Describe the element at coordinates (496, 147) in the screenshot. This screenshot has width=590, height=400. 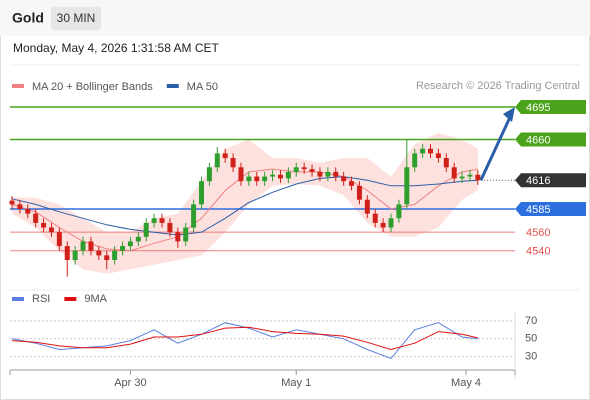
I see `forecast-arrow` at that location.